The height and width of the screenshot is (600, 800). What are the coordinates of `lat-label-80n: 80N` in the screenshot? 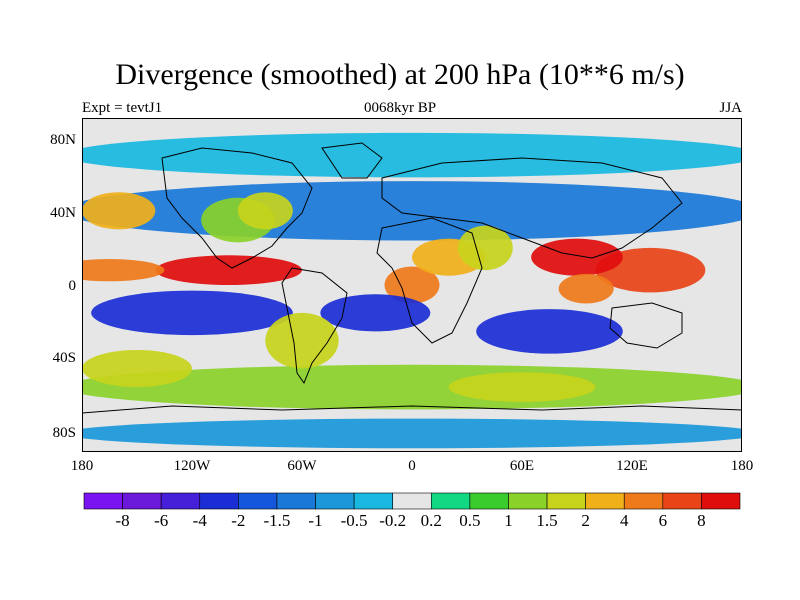 It's located at (63, 140).